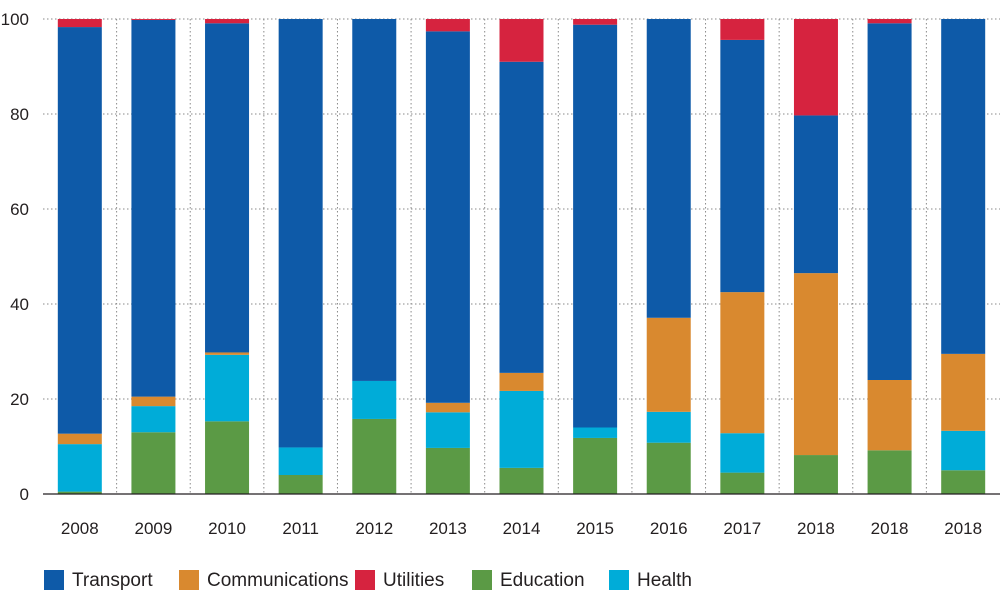  What do you see at coordinates (374, 456) in the screenshot?
I see `bar-segment-education-2012` at bounding box center [374, 456].